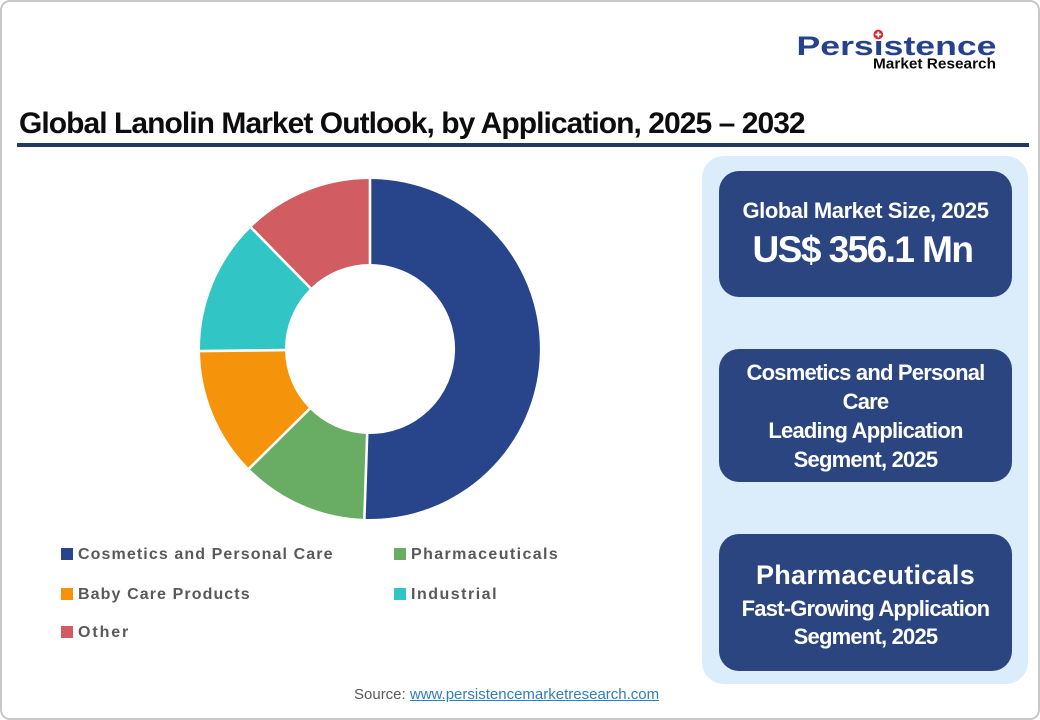  What do you see at coordinates (897, 46) in the screenshot?
I see `svg-text: Persistence` at bounding box center [897, 46].